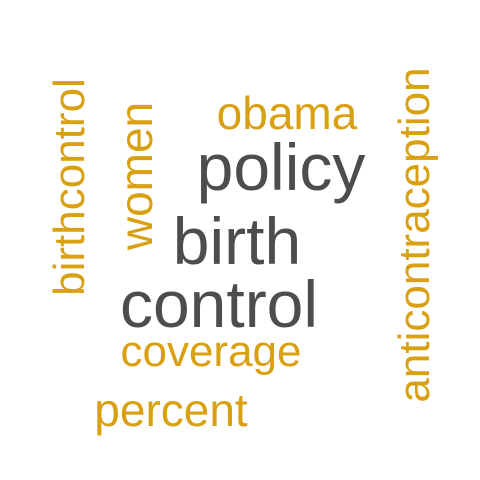 The width and height of the screenshot is (480, 480). Describe the element at coordinates (171, 410) in the screenshot. I see `word-percent: percent` at that location.